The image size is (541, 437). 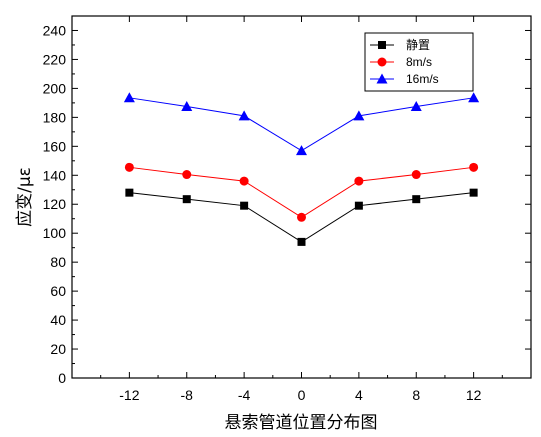 I want to click on x-tick-label: -12, so click(x=129, y=395).